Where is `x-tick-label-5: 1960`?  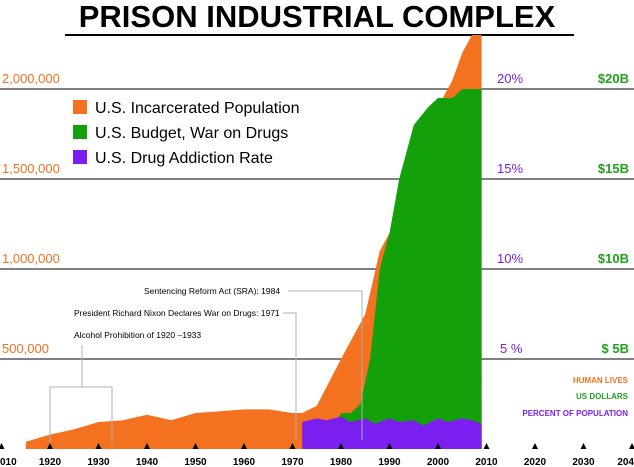 x-tick-label-5: 1960 is located at coordinates (244, 462).